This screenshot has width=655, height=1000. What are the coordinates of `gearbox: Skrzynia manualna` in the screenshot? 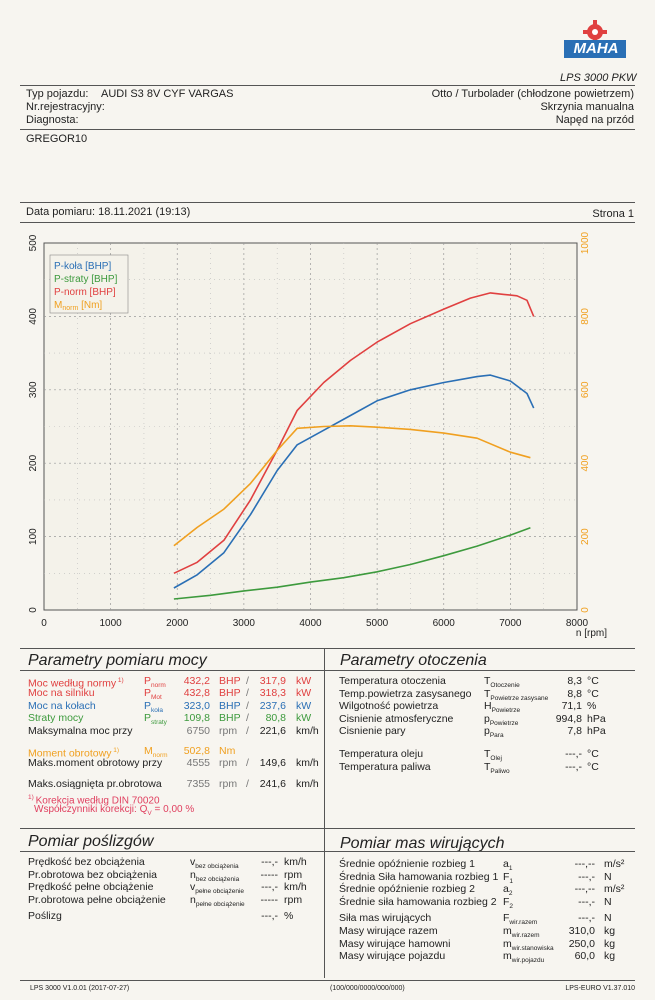 It's located at (587, 107).